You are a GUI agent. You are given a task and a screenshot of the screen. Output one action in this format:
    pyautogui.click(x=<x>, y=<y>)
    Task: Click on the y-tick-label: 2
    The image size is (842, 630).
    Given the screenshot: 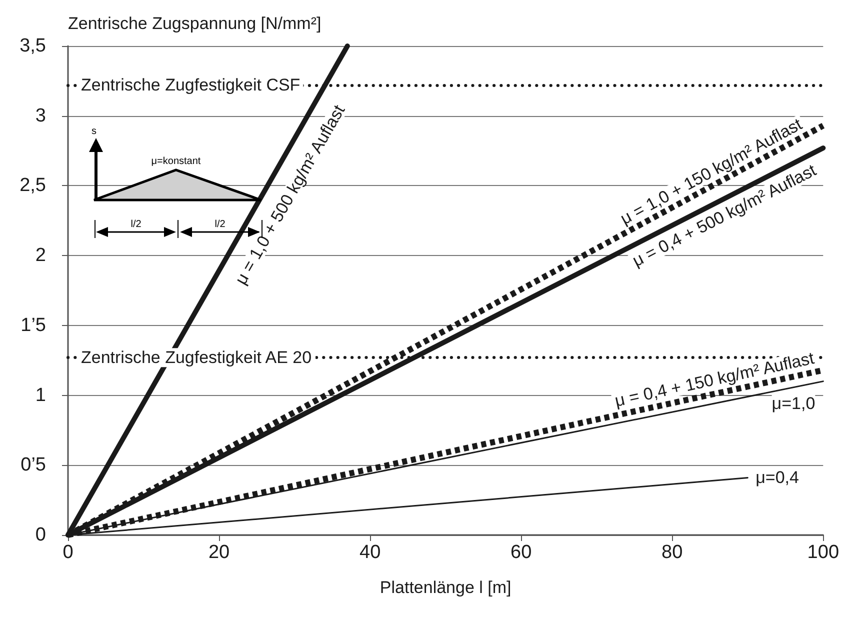 What is the action you would take?
    pyautogui.click(x=40, y=255)
    